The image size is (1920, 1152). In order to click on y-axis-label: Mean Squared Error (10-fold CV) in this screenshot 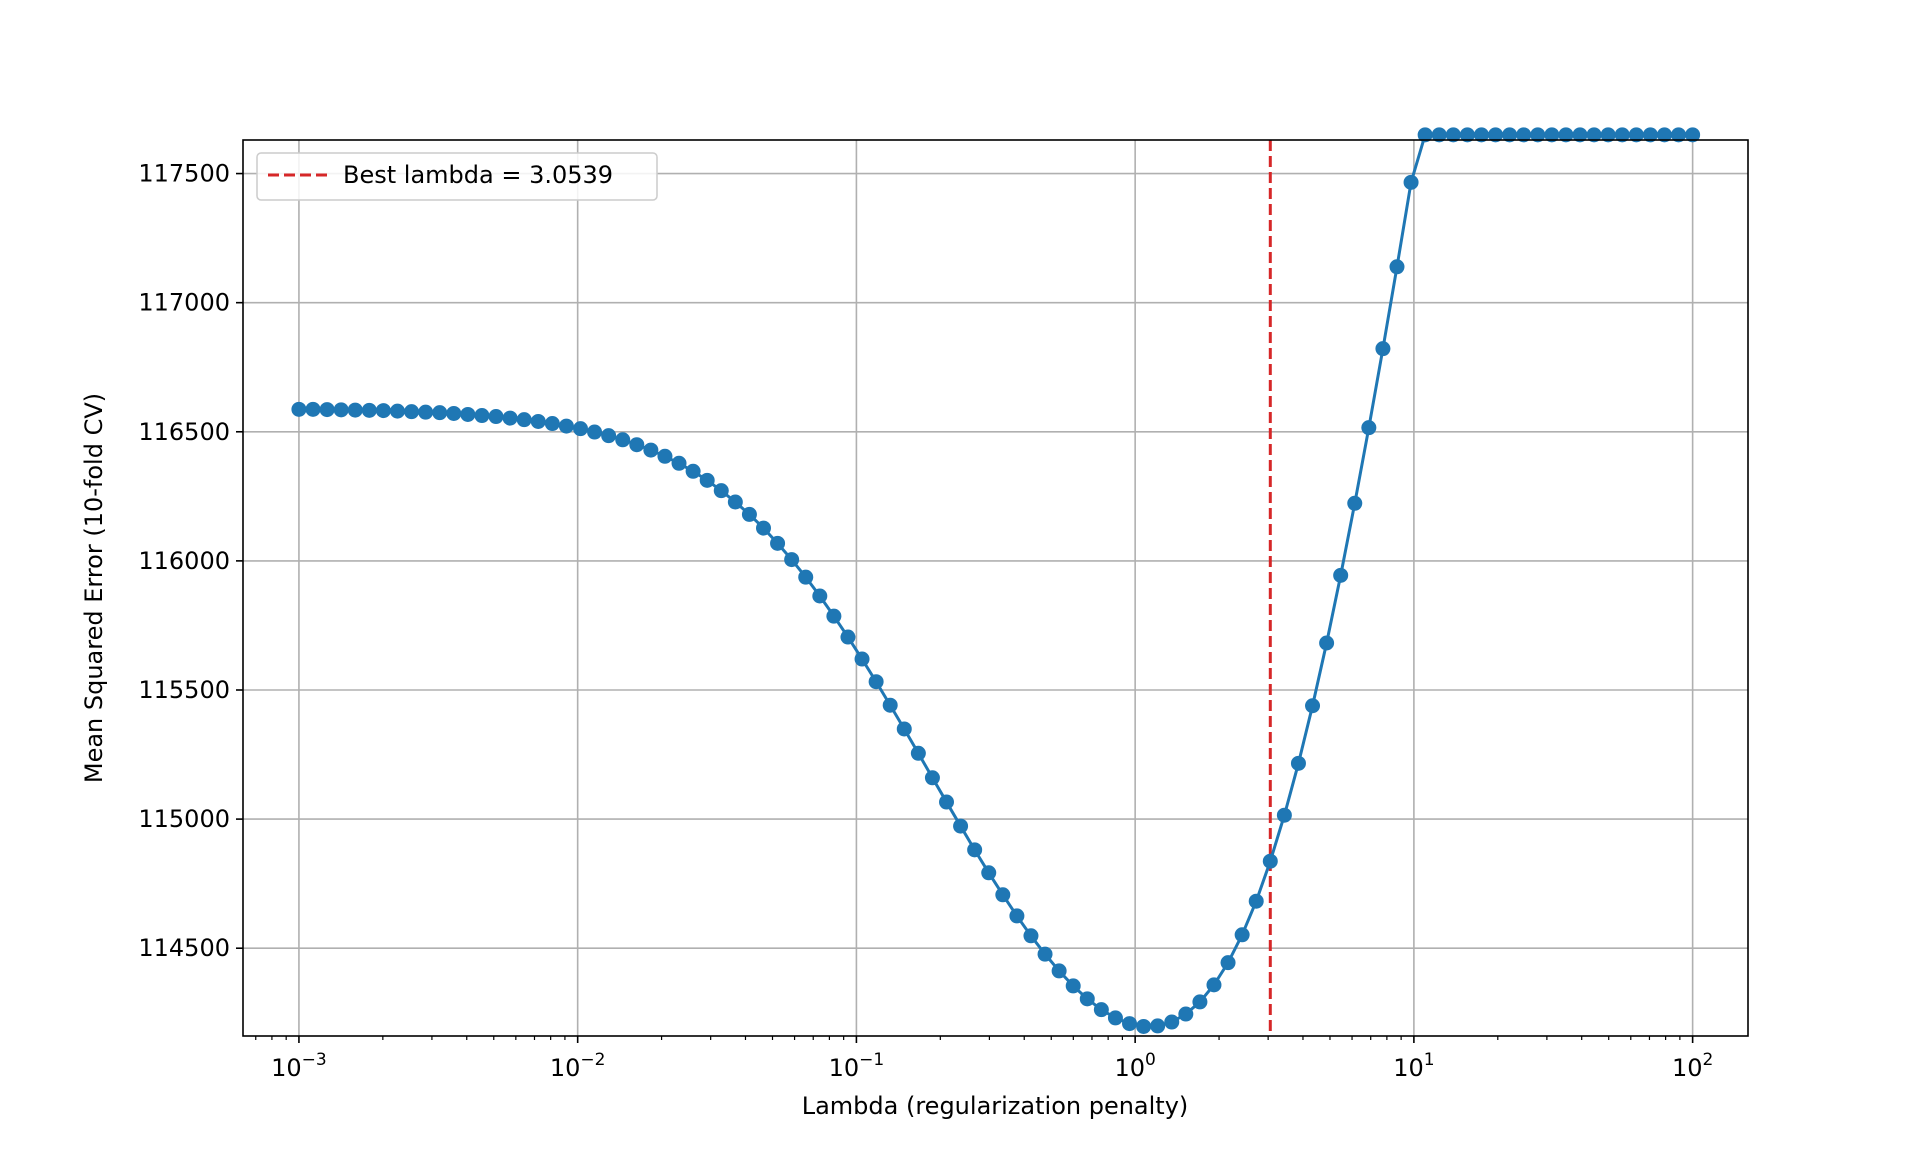, I will do `click(94, 588)`.